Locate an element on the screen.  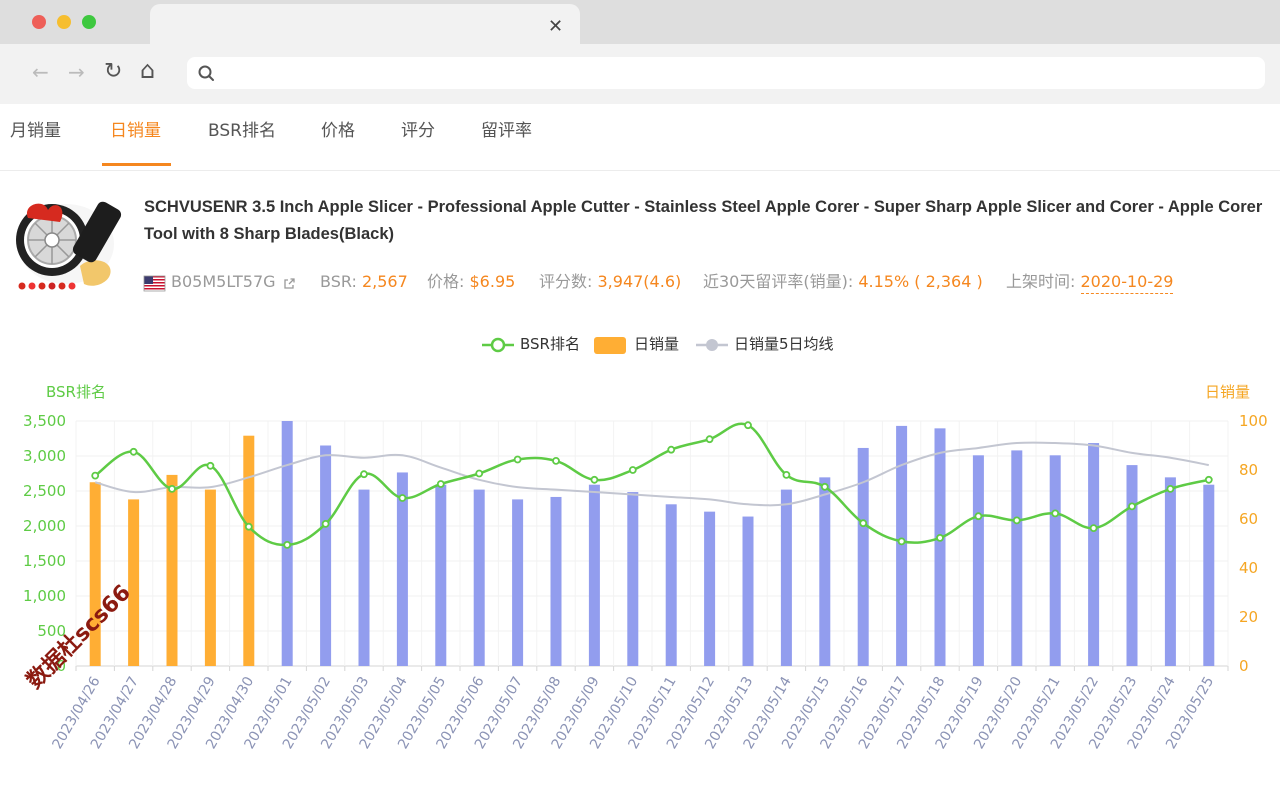
right-axis-tick-label: 0 is located at coordinates (1244, 666).